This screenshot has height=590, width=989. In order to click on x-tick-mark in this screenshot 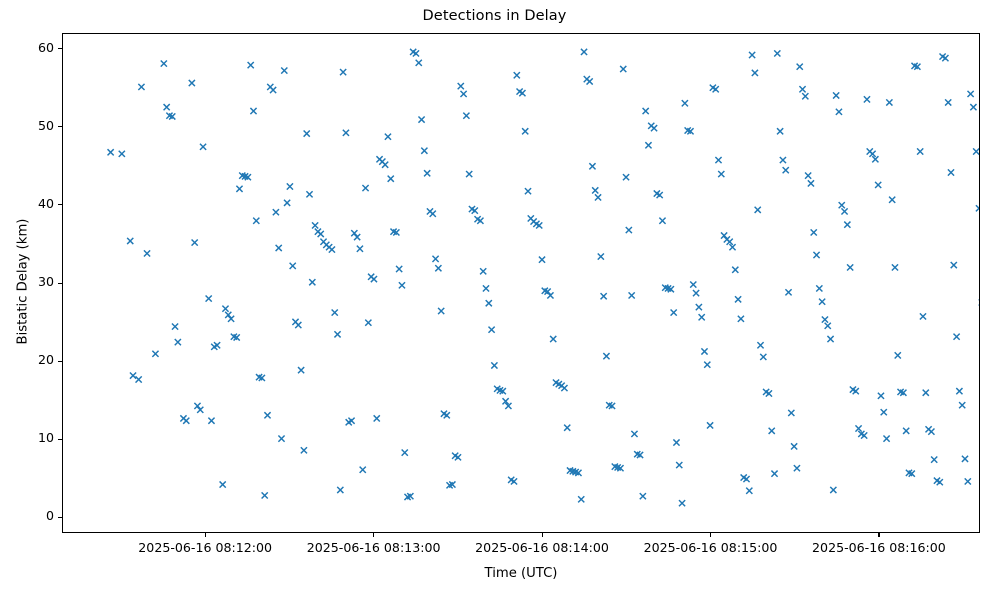, I will do `click(205, 535)`.